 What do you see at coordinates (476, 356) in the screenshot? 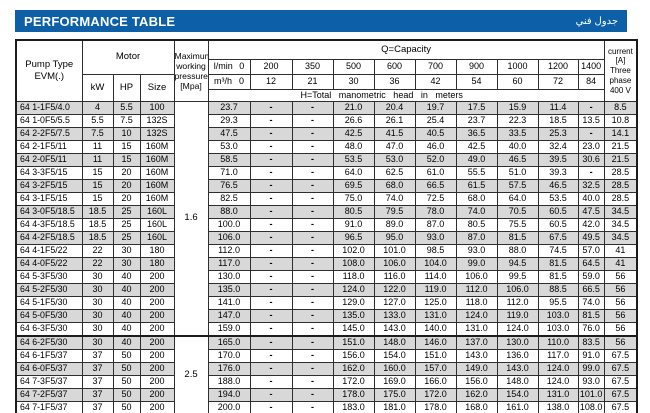
I see `head-value-cell: 143.0` at bounding box center [476, 356].